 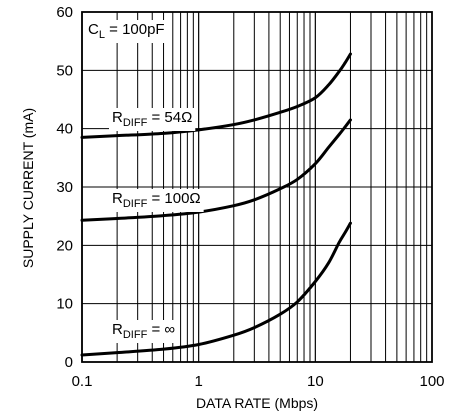 I want to click on y-tick-label: 40, so click(x=64, y=129).